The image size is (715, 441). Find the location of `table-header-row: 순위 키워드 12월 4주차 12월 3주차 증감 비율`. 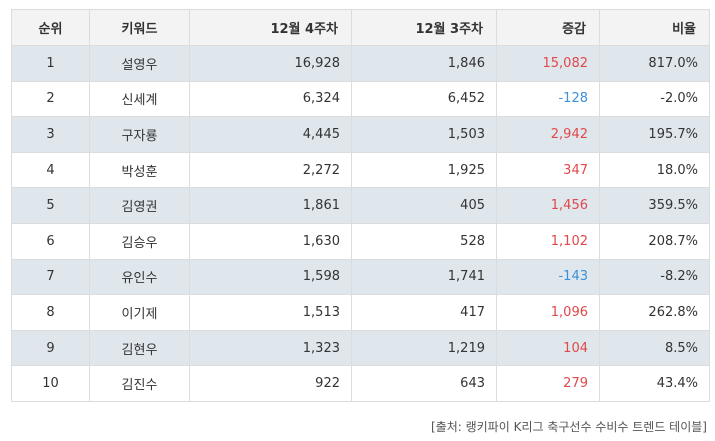

table-header-row: 순위 키워드 12월 4주차 12월 3주차 증감 비율 is located at coordinates (360, 27).